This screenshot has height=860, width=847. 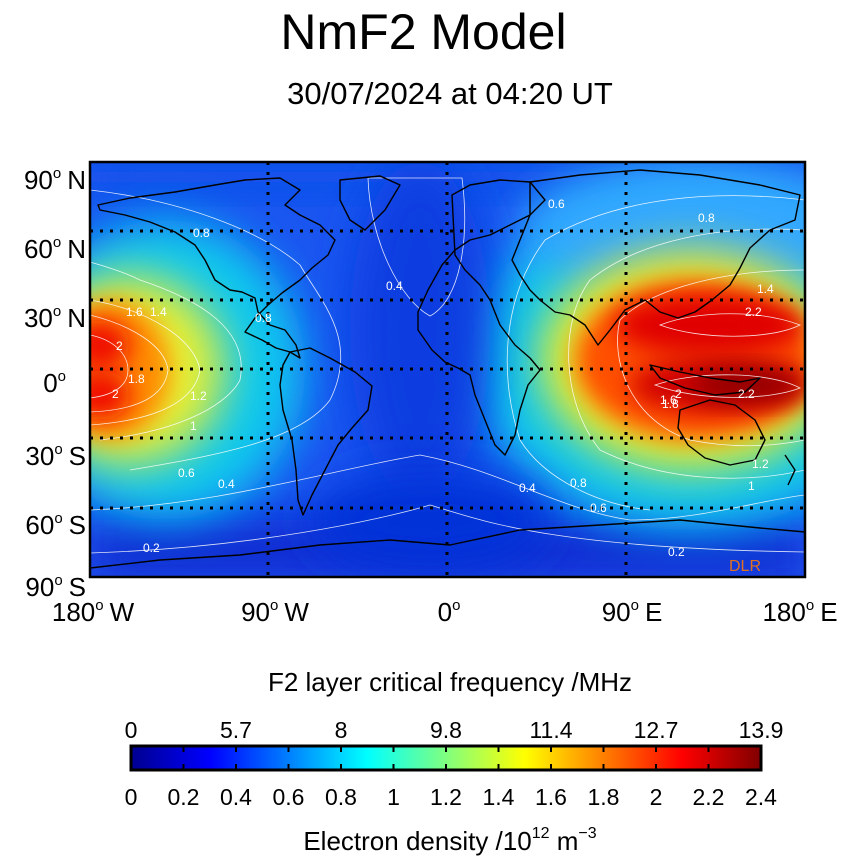 I want to click on new-zealand-coast, so click(x=790, y=470).